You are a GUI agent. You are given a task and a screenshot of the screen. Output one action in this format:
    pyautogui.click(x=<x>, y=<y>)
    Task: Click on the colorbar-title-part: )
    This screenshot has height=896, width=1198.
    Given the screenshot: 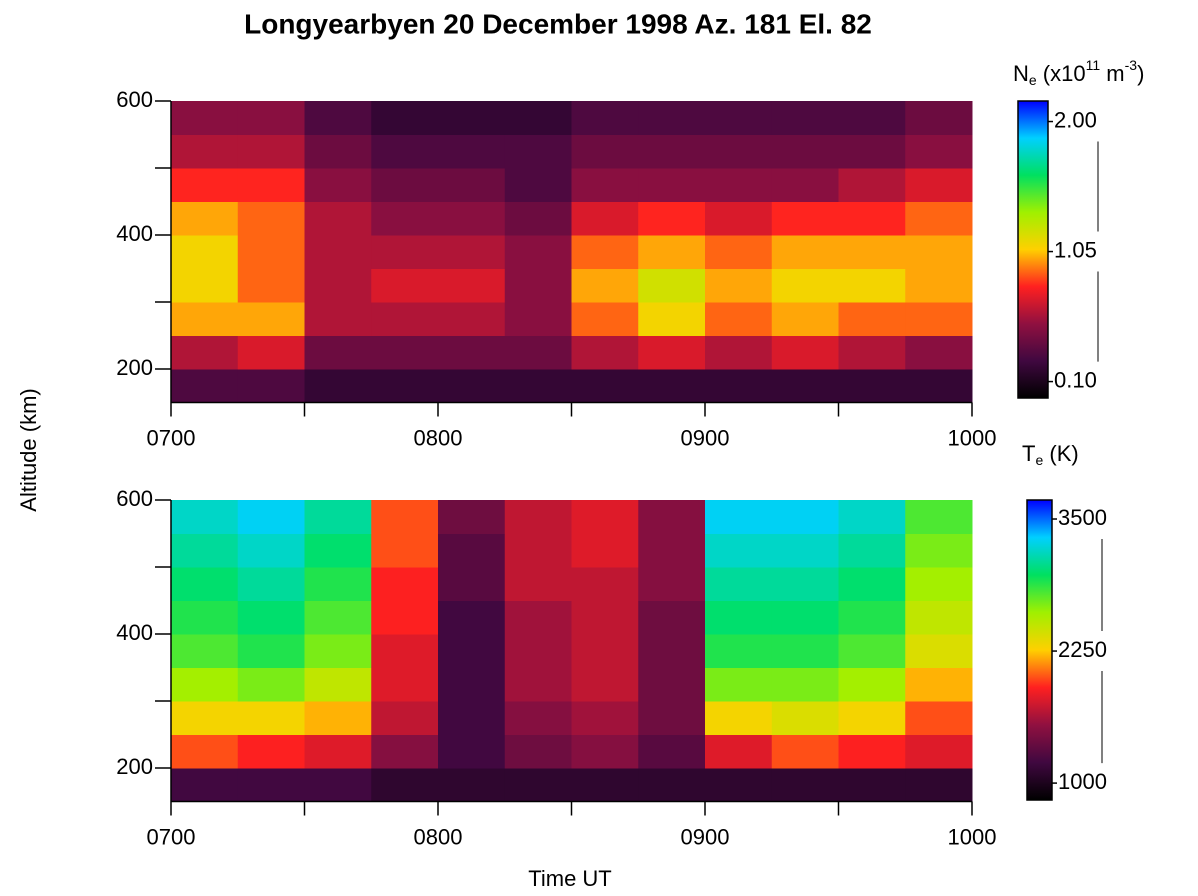 What is the action you would take?
    pyautogui.click(x=1140, y=73)
    